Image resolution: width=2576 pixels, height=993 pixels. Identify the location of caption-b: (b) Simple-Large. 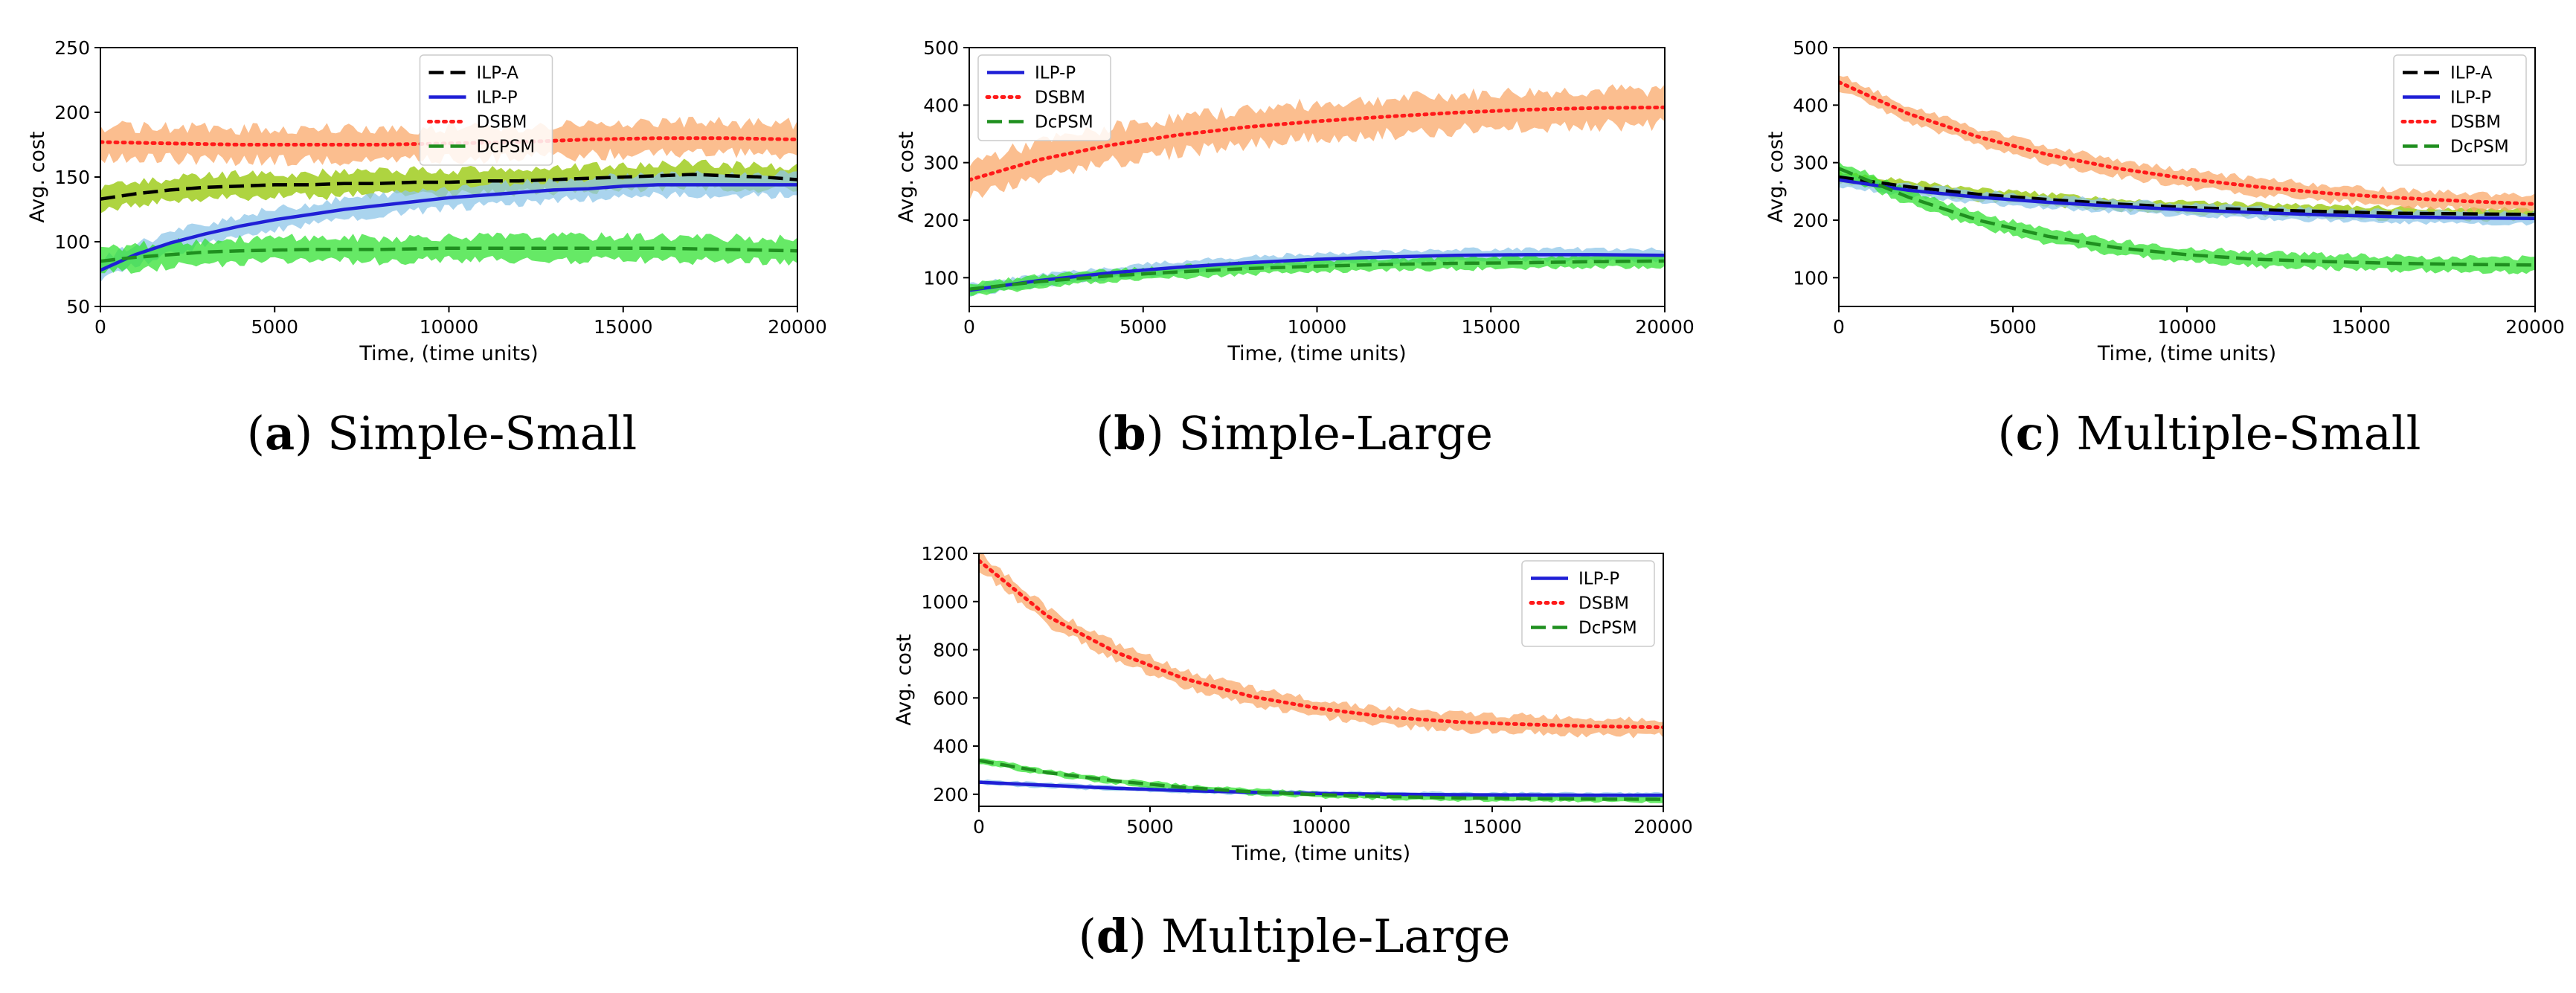
(1294, 433).